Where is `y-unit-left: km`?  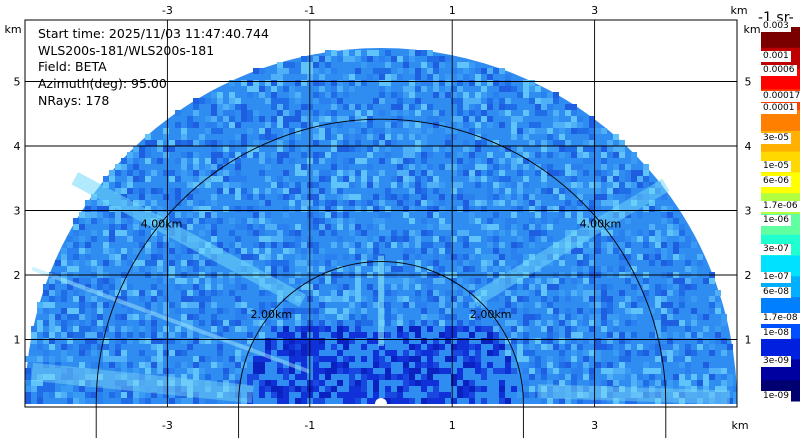
y-unit-left: km is located at coordinates (12, 29).